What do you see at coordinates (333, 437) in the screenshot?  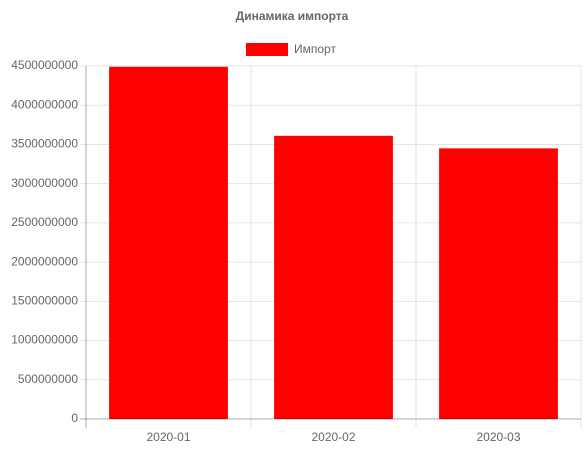 I see `x-tick-label: 2020-02` at bounding box center [333, 437].